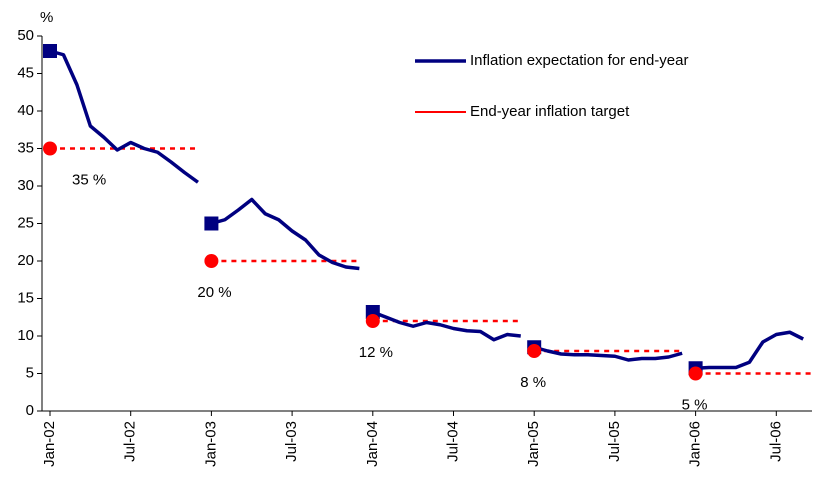  What do you see at coordinates (291, 441) in the screenshot?
I see `x-tick-label: Jul-03` at bounding box center [291, 441].